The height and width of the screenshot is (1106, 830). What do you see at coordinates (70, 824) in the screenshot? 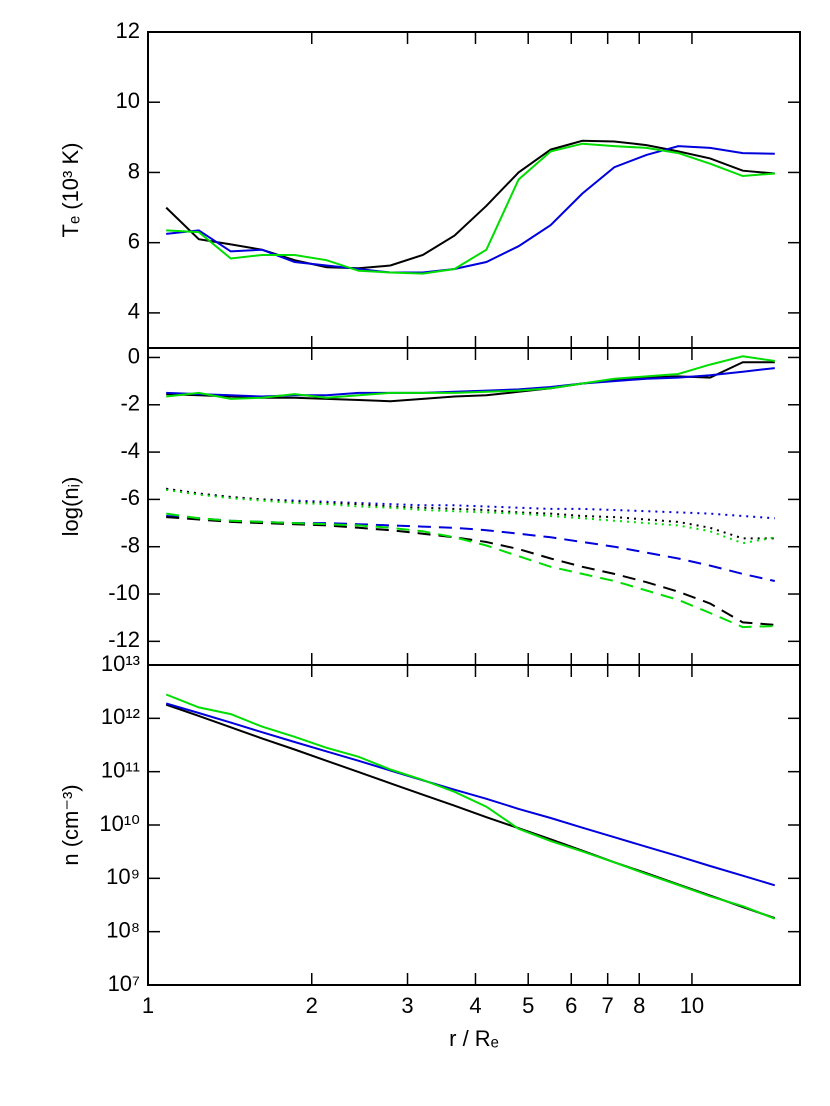
I see `y-axis-label: n (cm⁻³)` at bounding box center [70, 824].